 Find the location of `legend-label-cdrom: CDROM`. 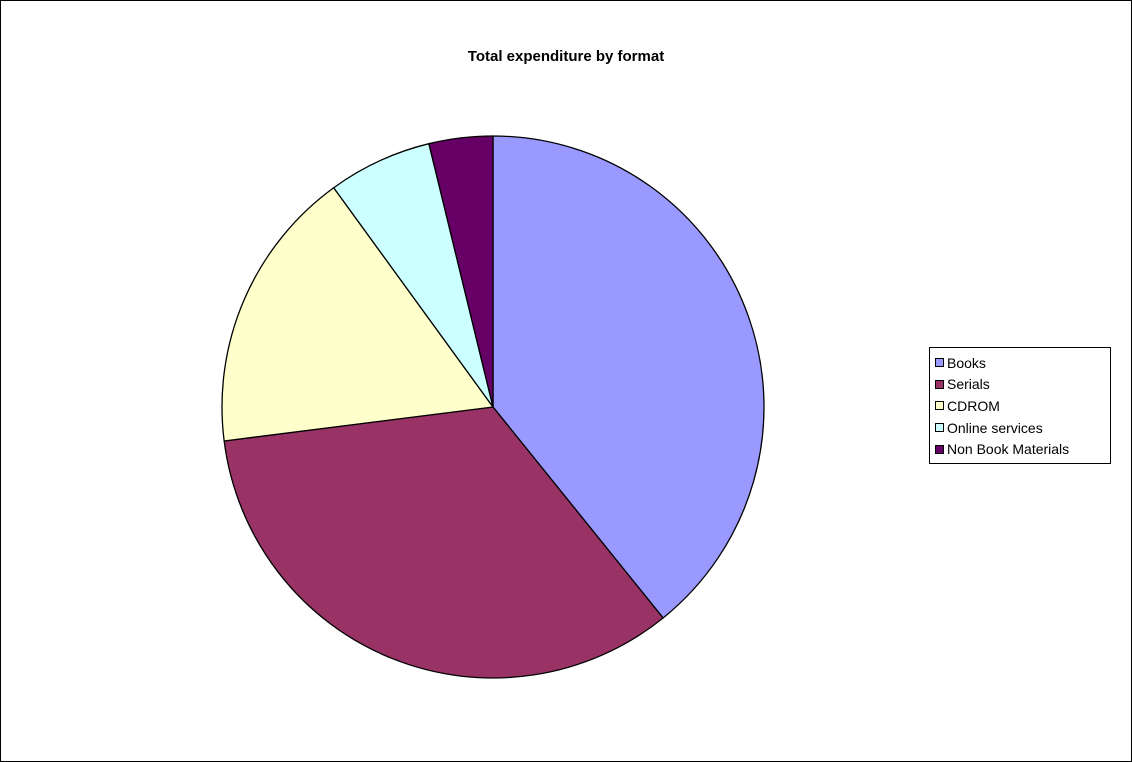

legend-label-cdrom: CDROM is located at coordinates (973, 406).